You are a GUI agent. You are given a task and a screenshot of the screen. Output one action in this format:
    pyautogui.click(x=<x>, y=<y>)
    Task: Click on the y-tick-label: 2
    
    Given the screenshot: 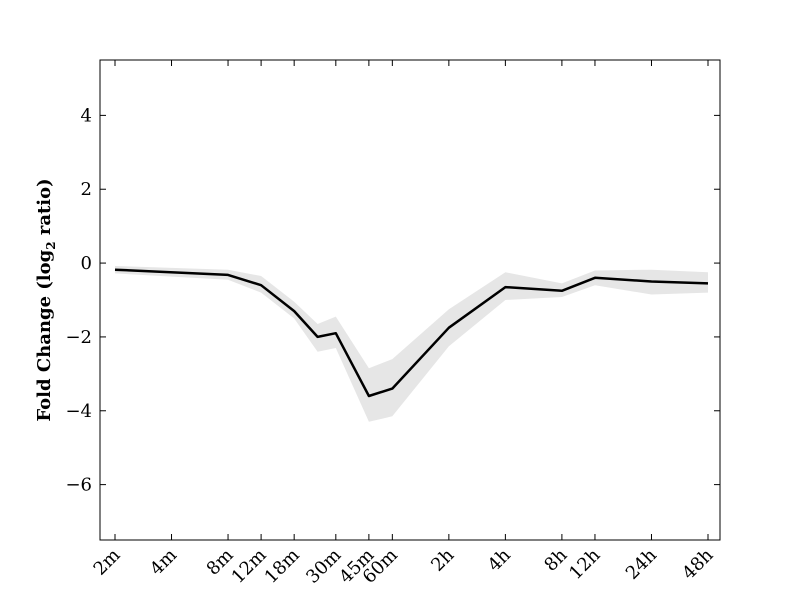 What is the action you would take?
    pyautogui.click(x=86, y=189)
    